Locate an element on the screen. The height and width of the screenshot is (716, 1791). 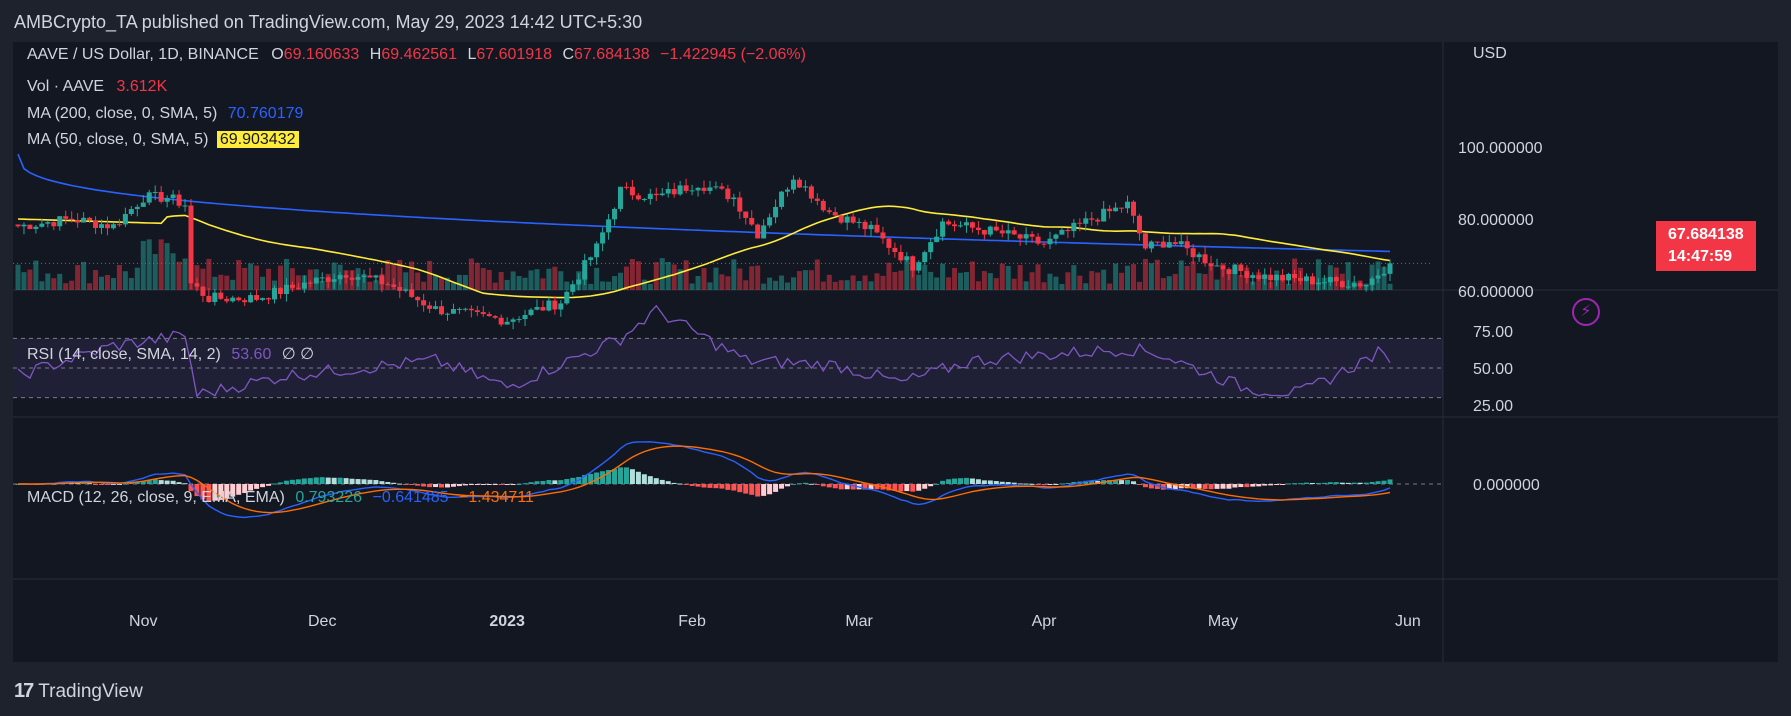
ma50-line is located at coordinates (704, 252).